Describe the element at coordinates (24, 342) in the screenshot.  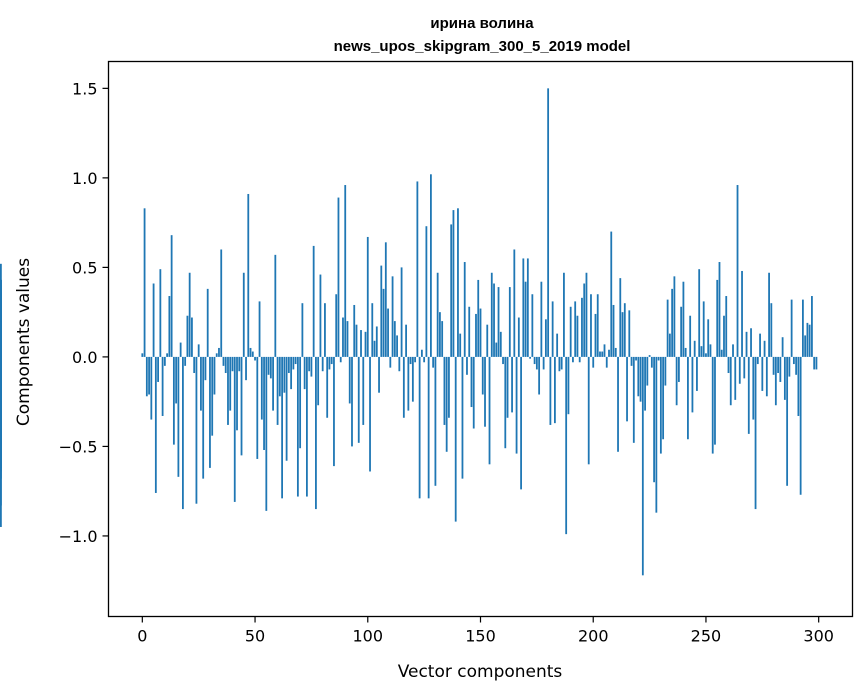
I see `y-axis-label: Components values` at that location.